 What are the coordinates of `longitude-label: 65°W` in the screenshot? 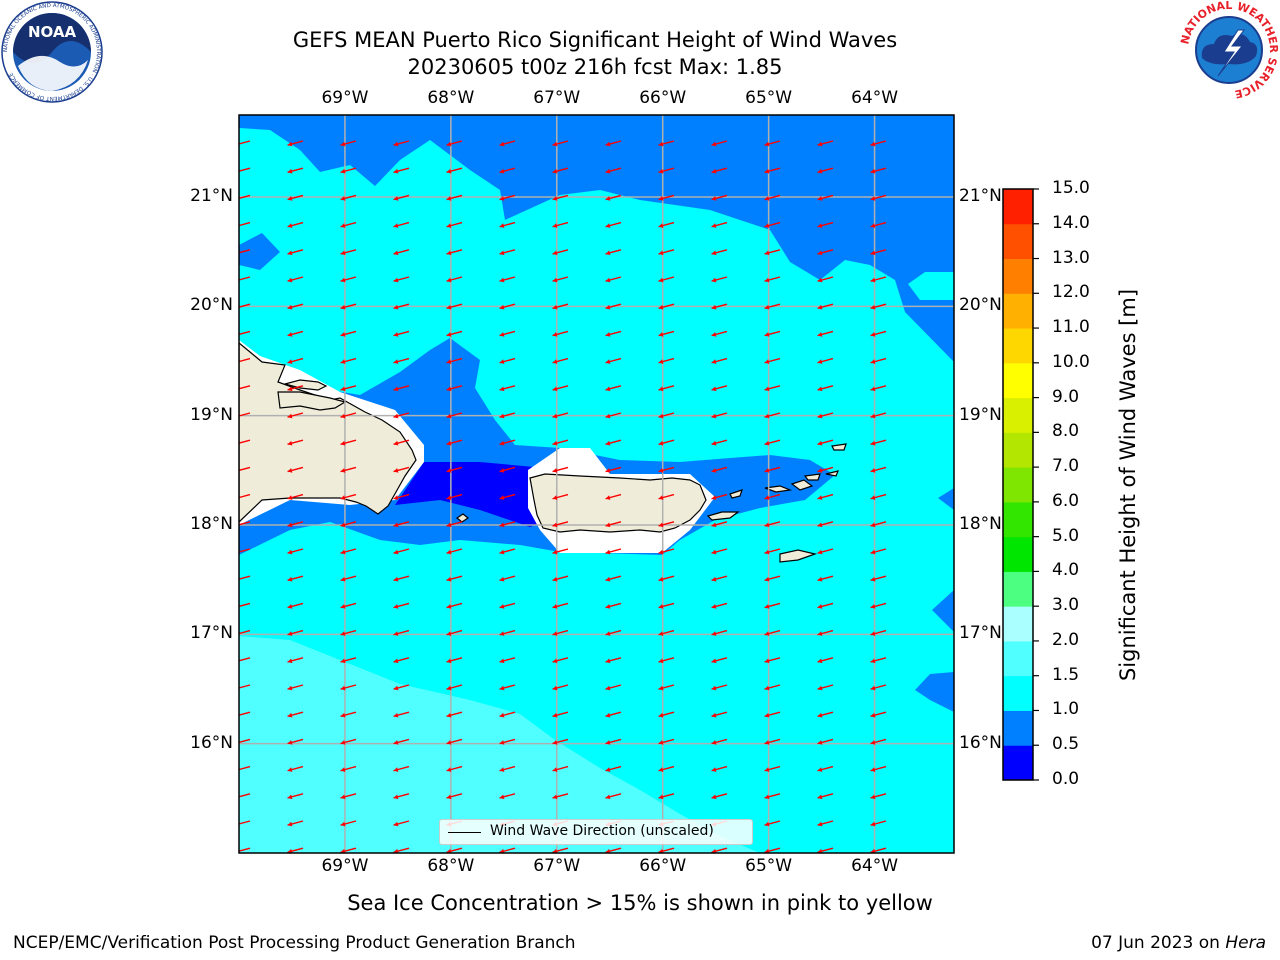 It's located at (769, 866).